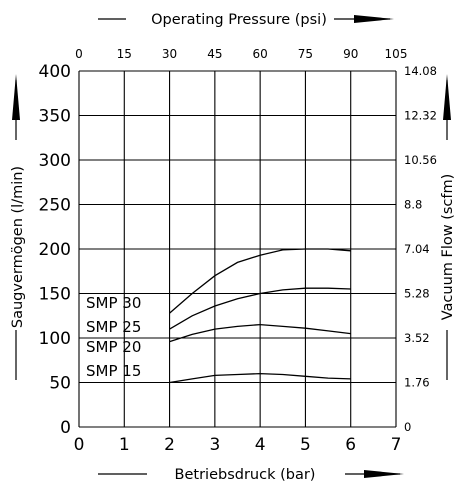 The width and height of the screenshot is (462, 490). Describe the element at coordinates (305, 445) in the screenshot. I see `x-tick-label: 5` at that location.